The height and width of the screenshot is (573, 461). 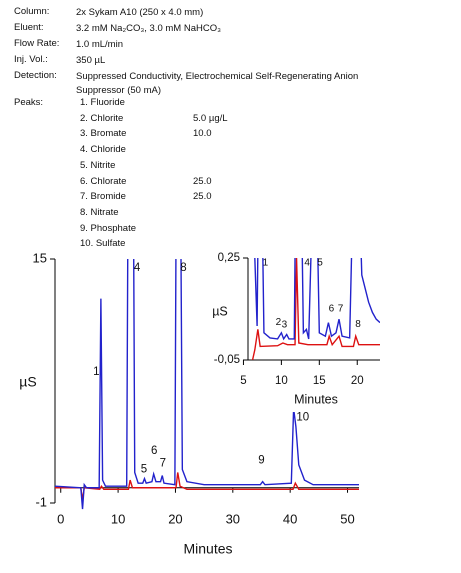 What do you see at coordinates (319, 381) in the screenshot?
I see `x-tick-label: 15` at bounding box center [319, 381].